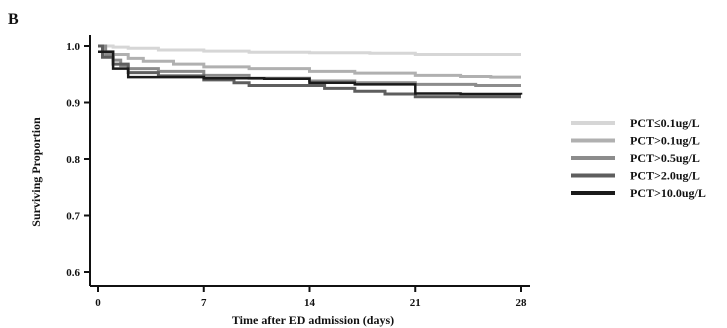  I want to click on legend-label: PCT>0.1ug/L, so click(665, 141).